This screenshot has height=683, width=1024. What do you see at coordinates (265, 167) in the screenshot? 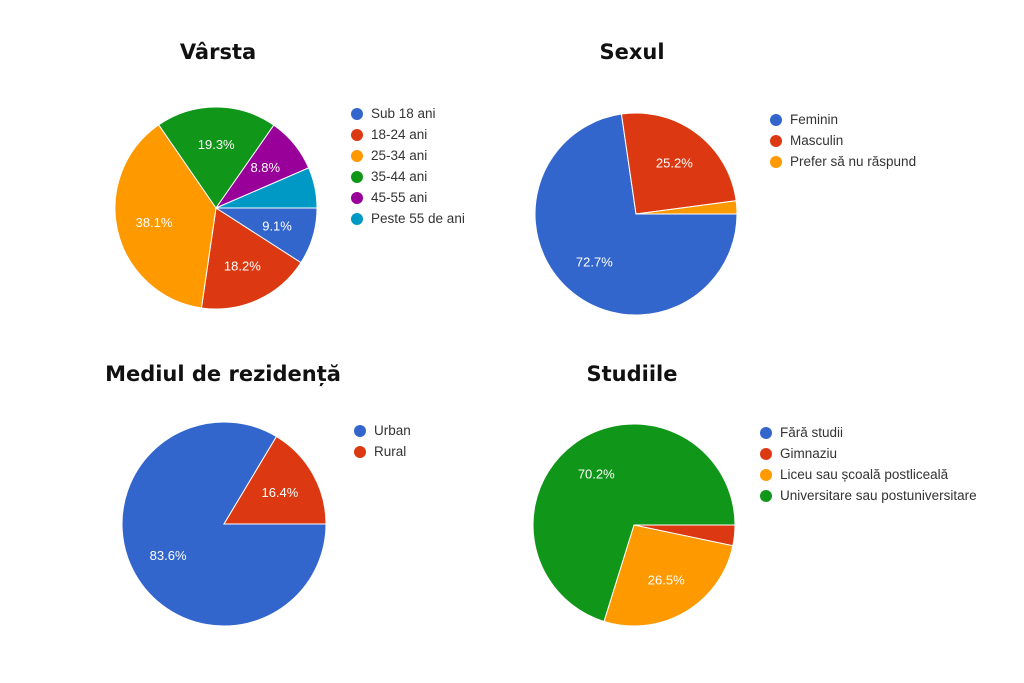
I see `slice-label-45-55-ani: 8.8%` at bounding box center [265, 167].